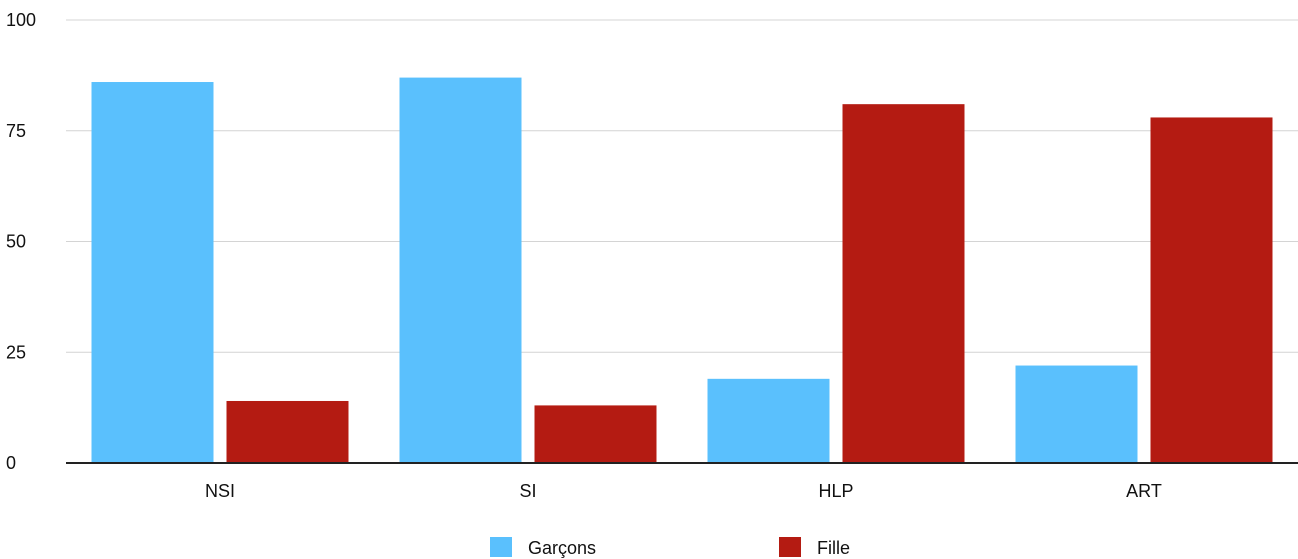 The height and width of the screenshot is (559, 1298). What do you see at coordinates (11, 463) in the screenshot?
I see `y-tick-label: 0` at bounding box center [11, 463].